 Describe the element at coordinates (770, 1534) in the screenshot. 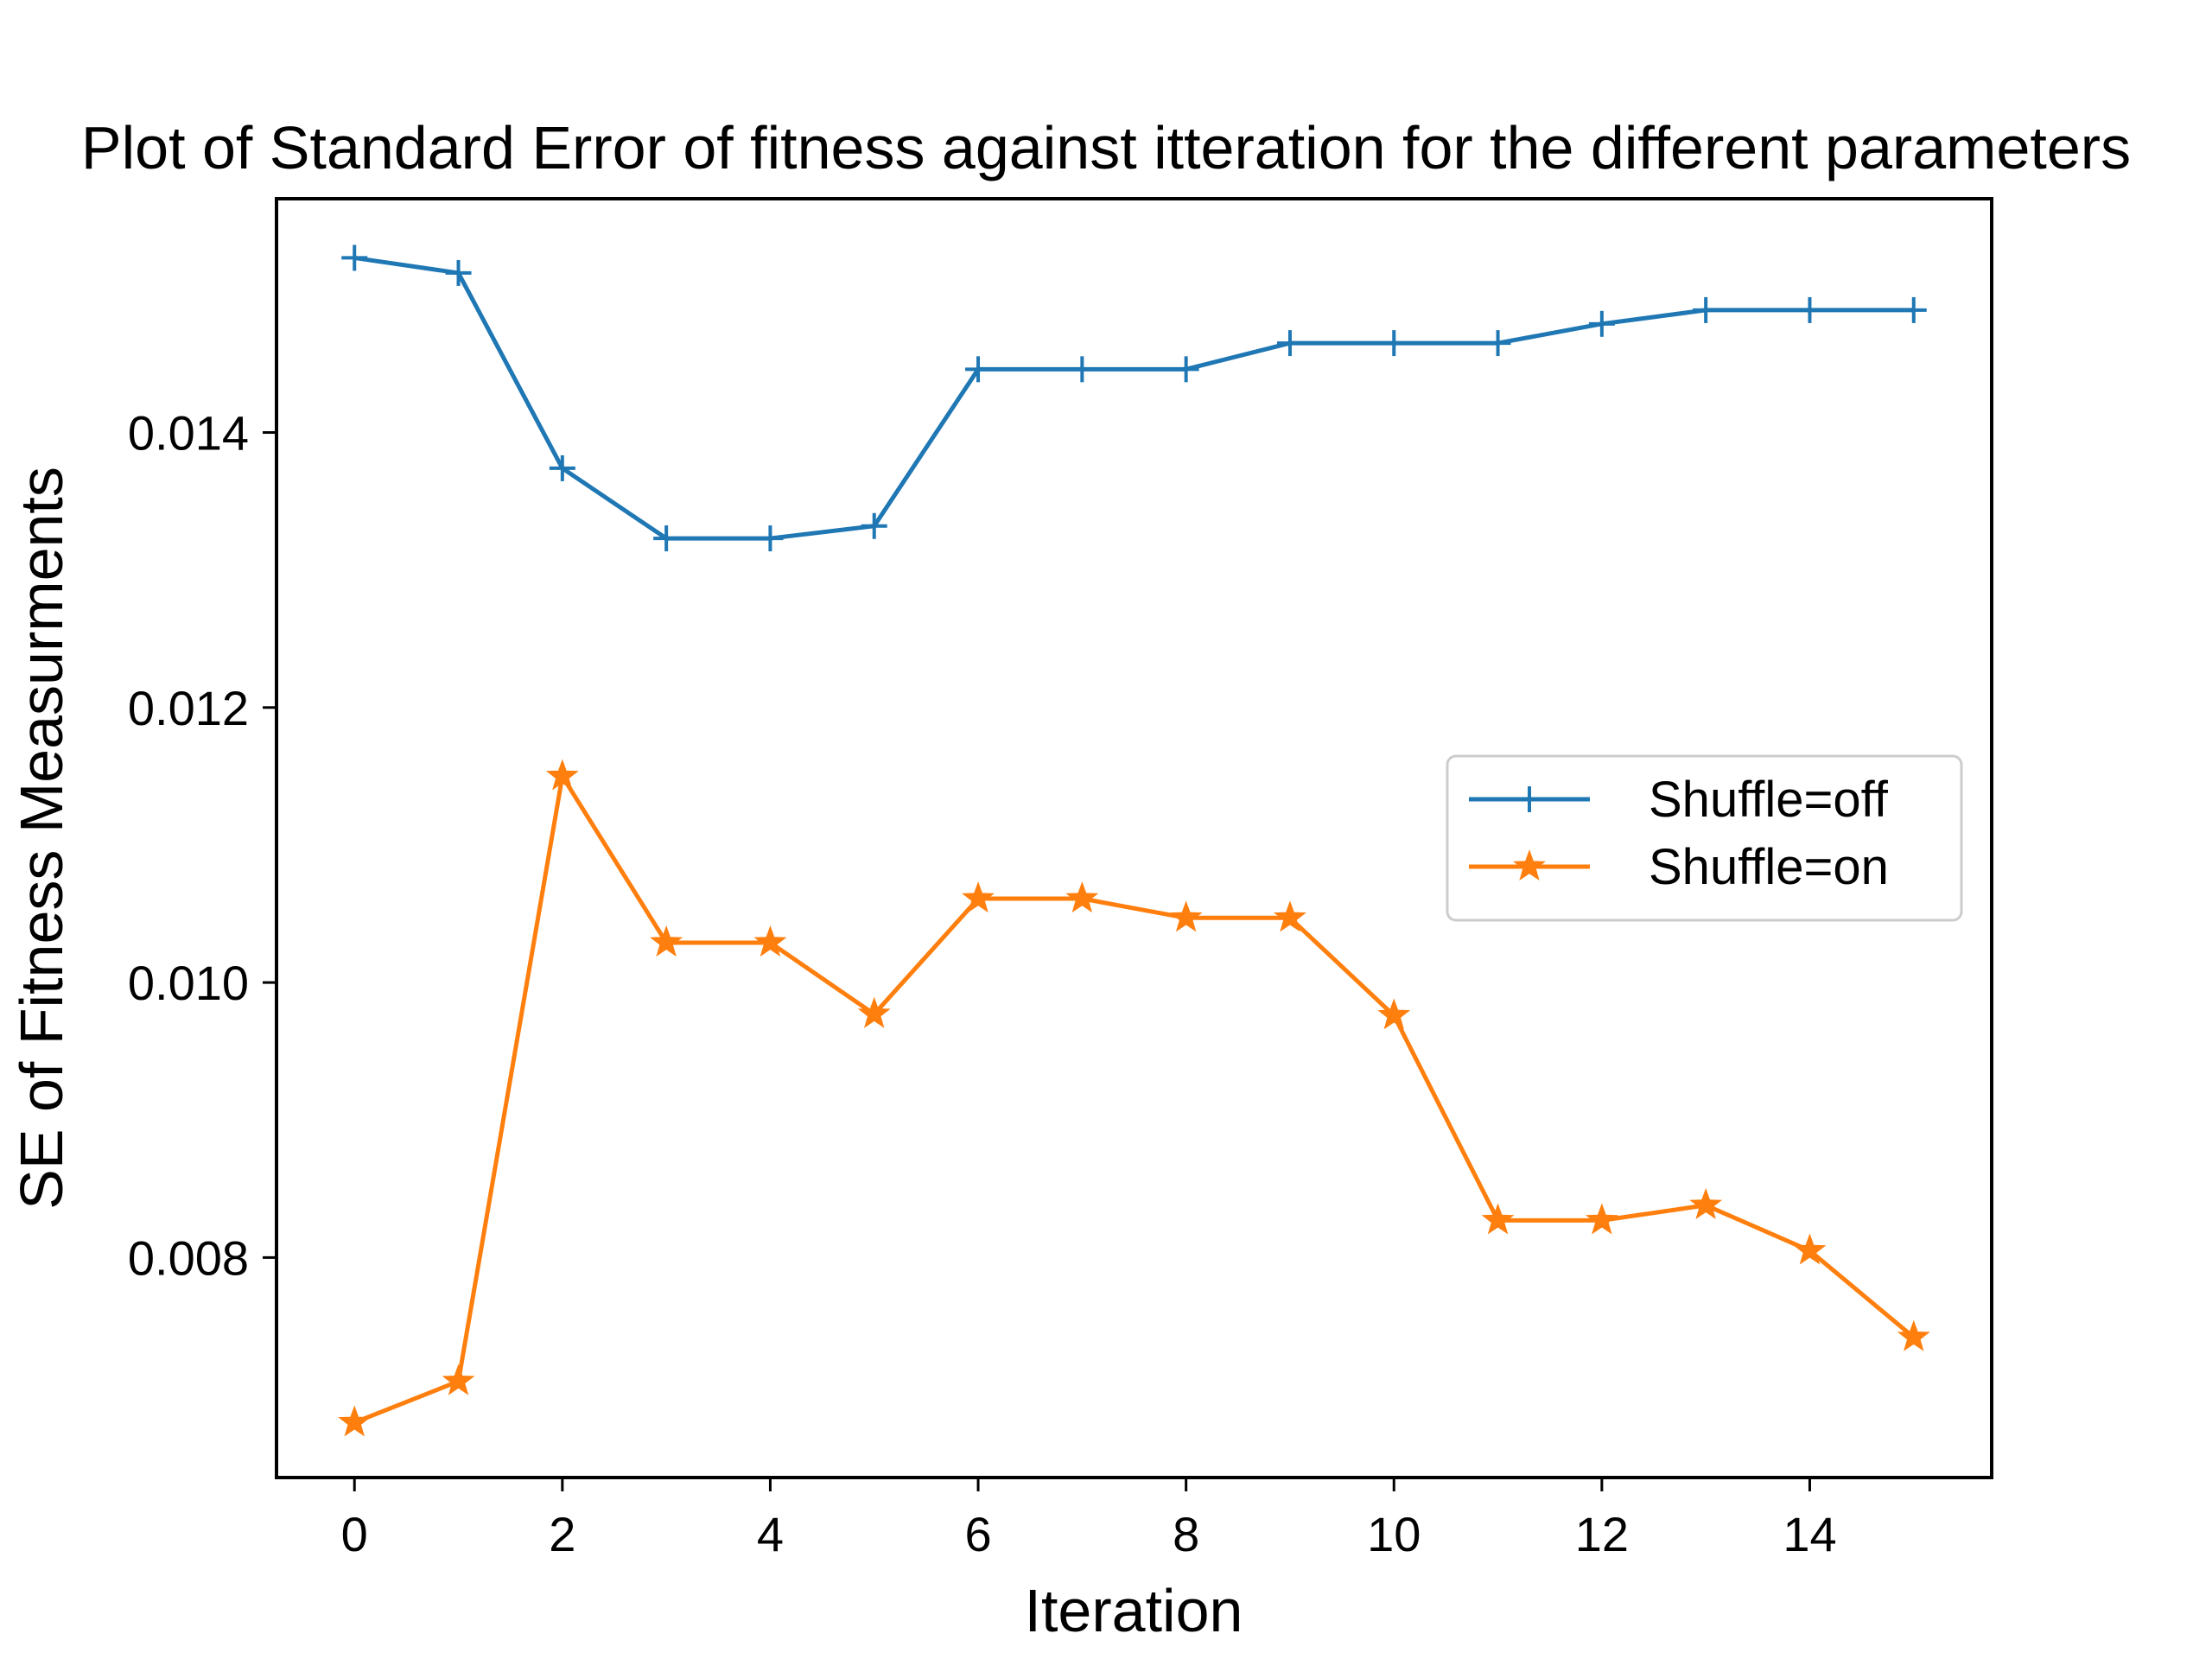

I see `x-tick-label: 4` at that location.